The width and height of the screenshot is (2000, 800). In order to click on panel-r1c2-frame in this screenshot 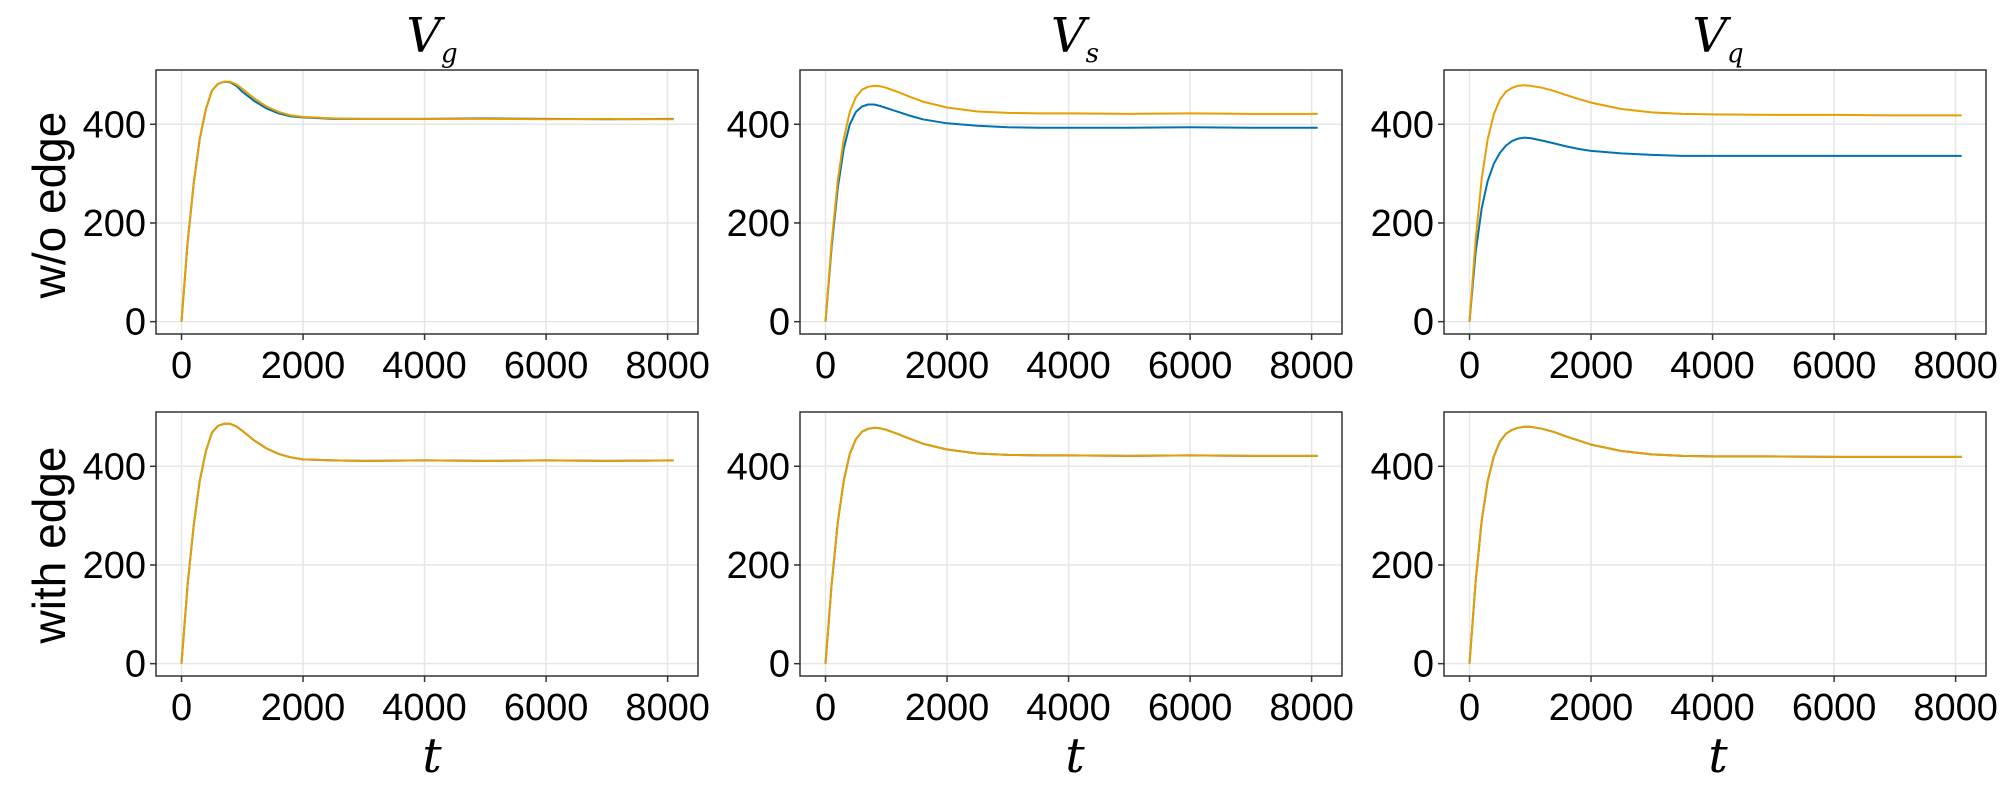, I will do `click(1071, 202)`.